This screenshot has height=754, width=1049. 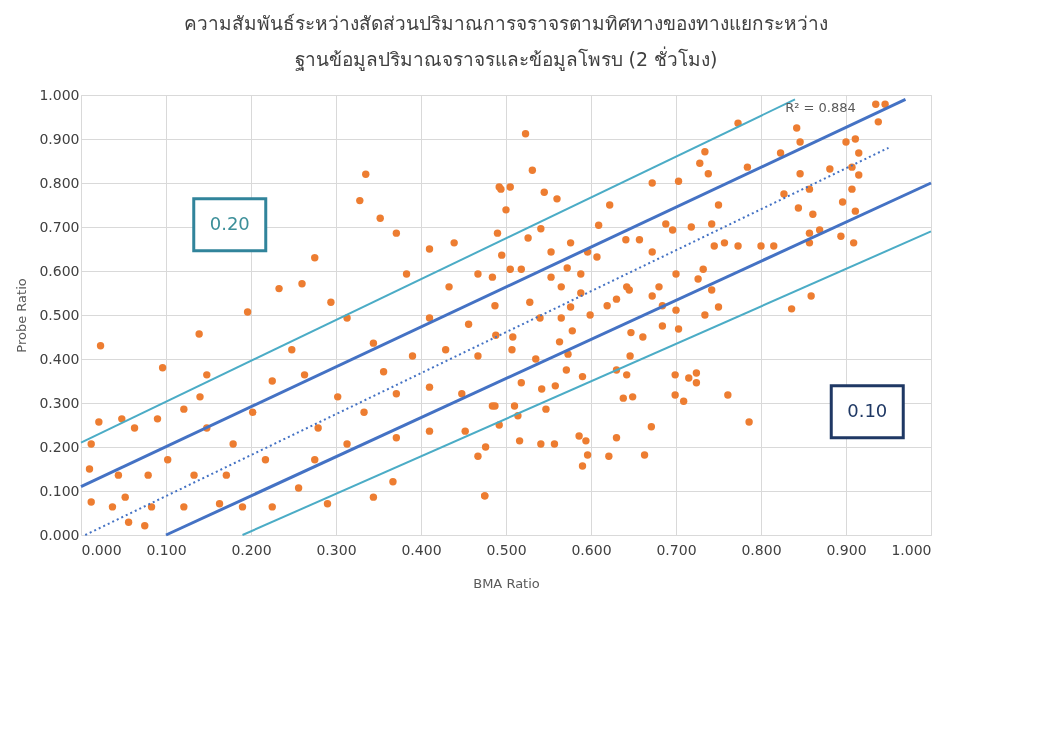 I want to click on y-tick-label: 0.200, so click(x=59, y=446).